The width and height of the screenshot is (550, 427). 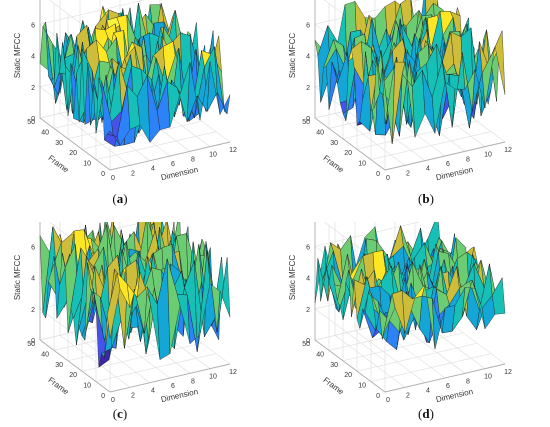 I want to click on caption-b: (b), so click(x=426, y=198).